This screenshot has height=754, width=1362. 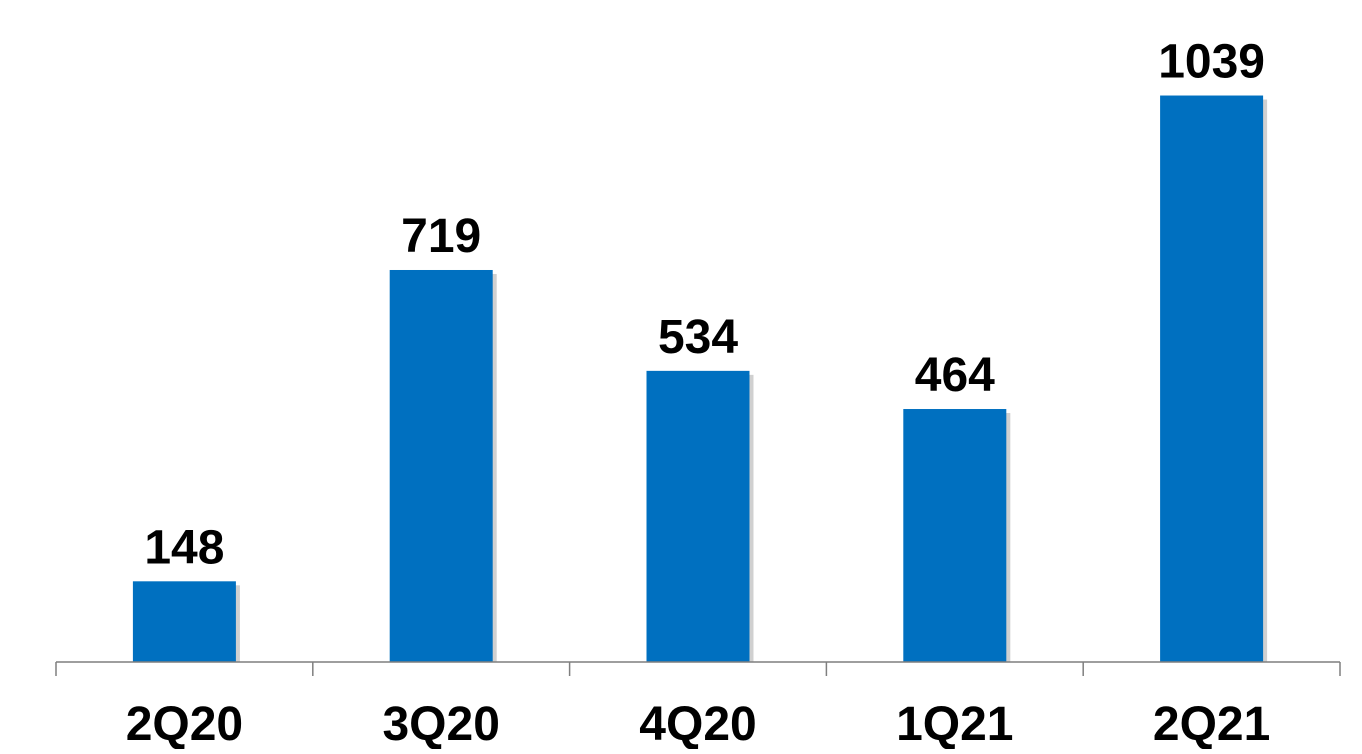 What do you see at coordinates (441, 236) in the screenshot?
I see `data-label: 719` at bounding box center [441, 236].